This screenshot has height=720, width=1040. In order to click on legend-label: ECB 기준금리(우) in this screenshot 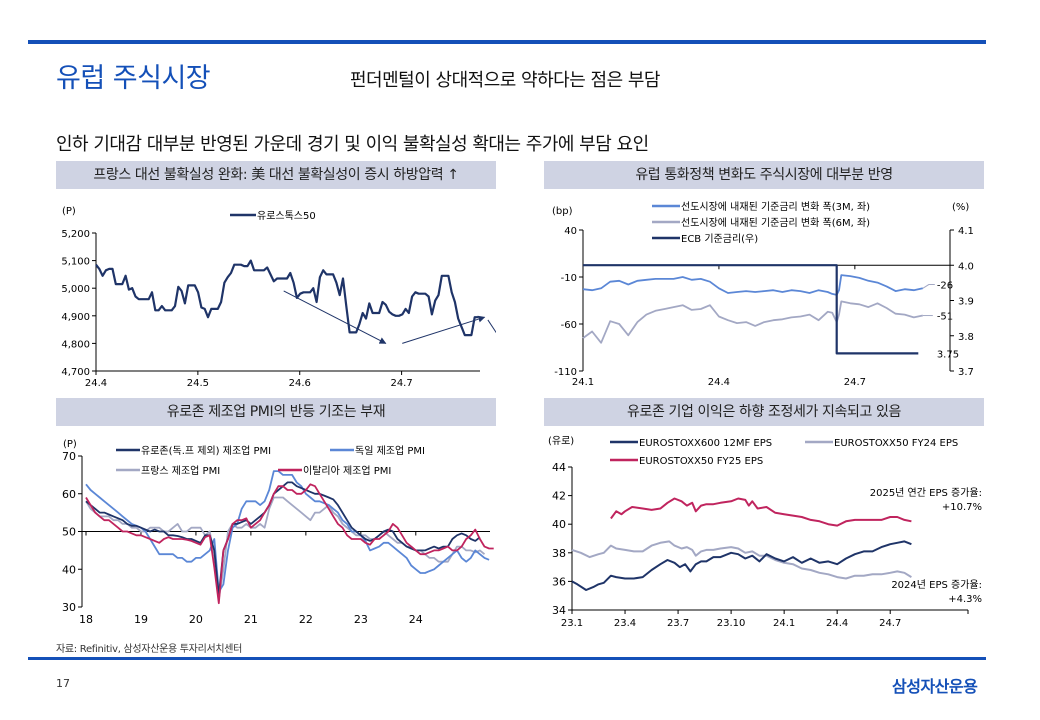, I will do `click(719, 239)`.